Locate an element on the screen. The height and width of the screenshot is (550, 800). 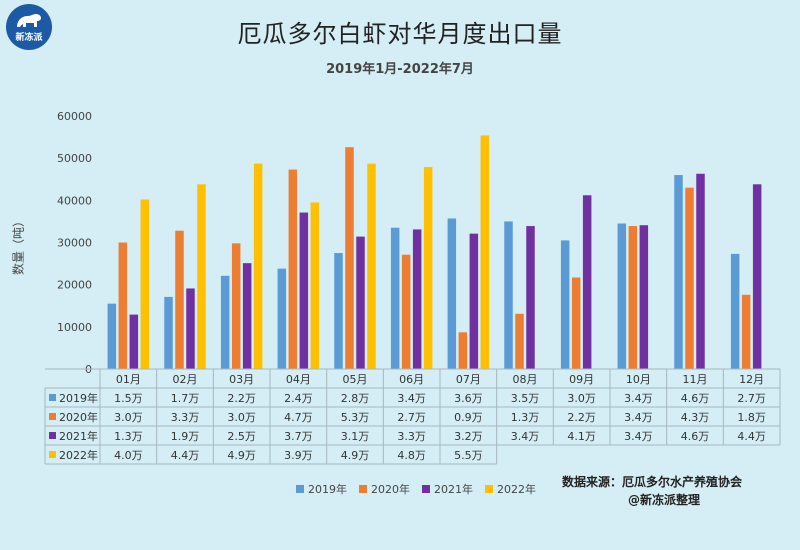
y-tick-label: 40000 is located at coordinates (74, 200).